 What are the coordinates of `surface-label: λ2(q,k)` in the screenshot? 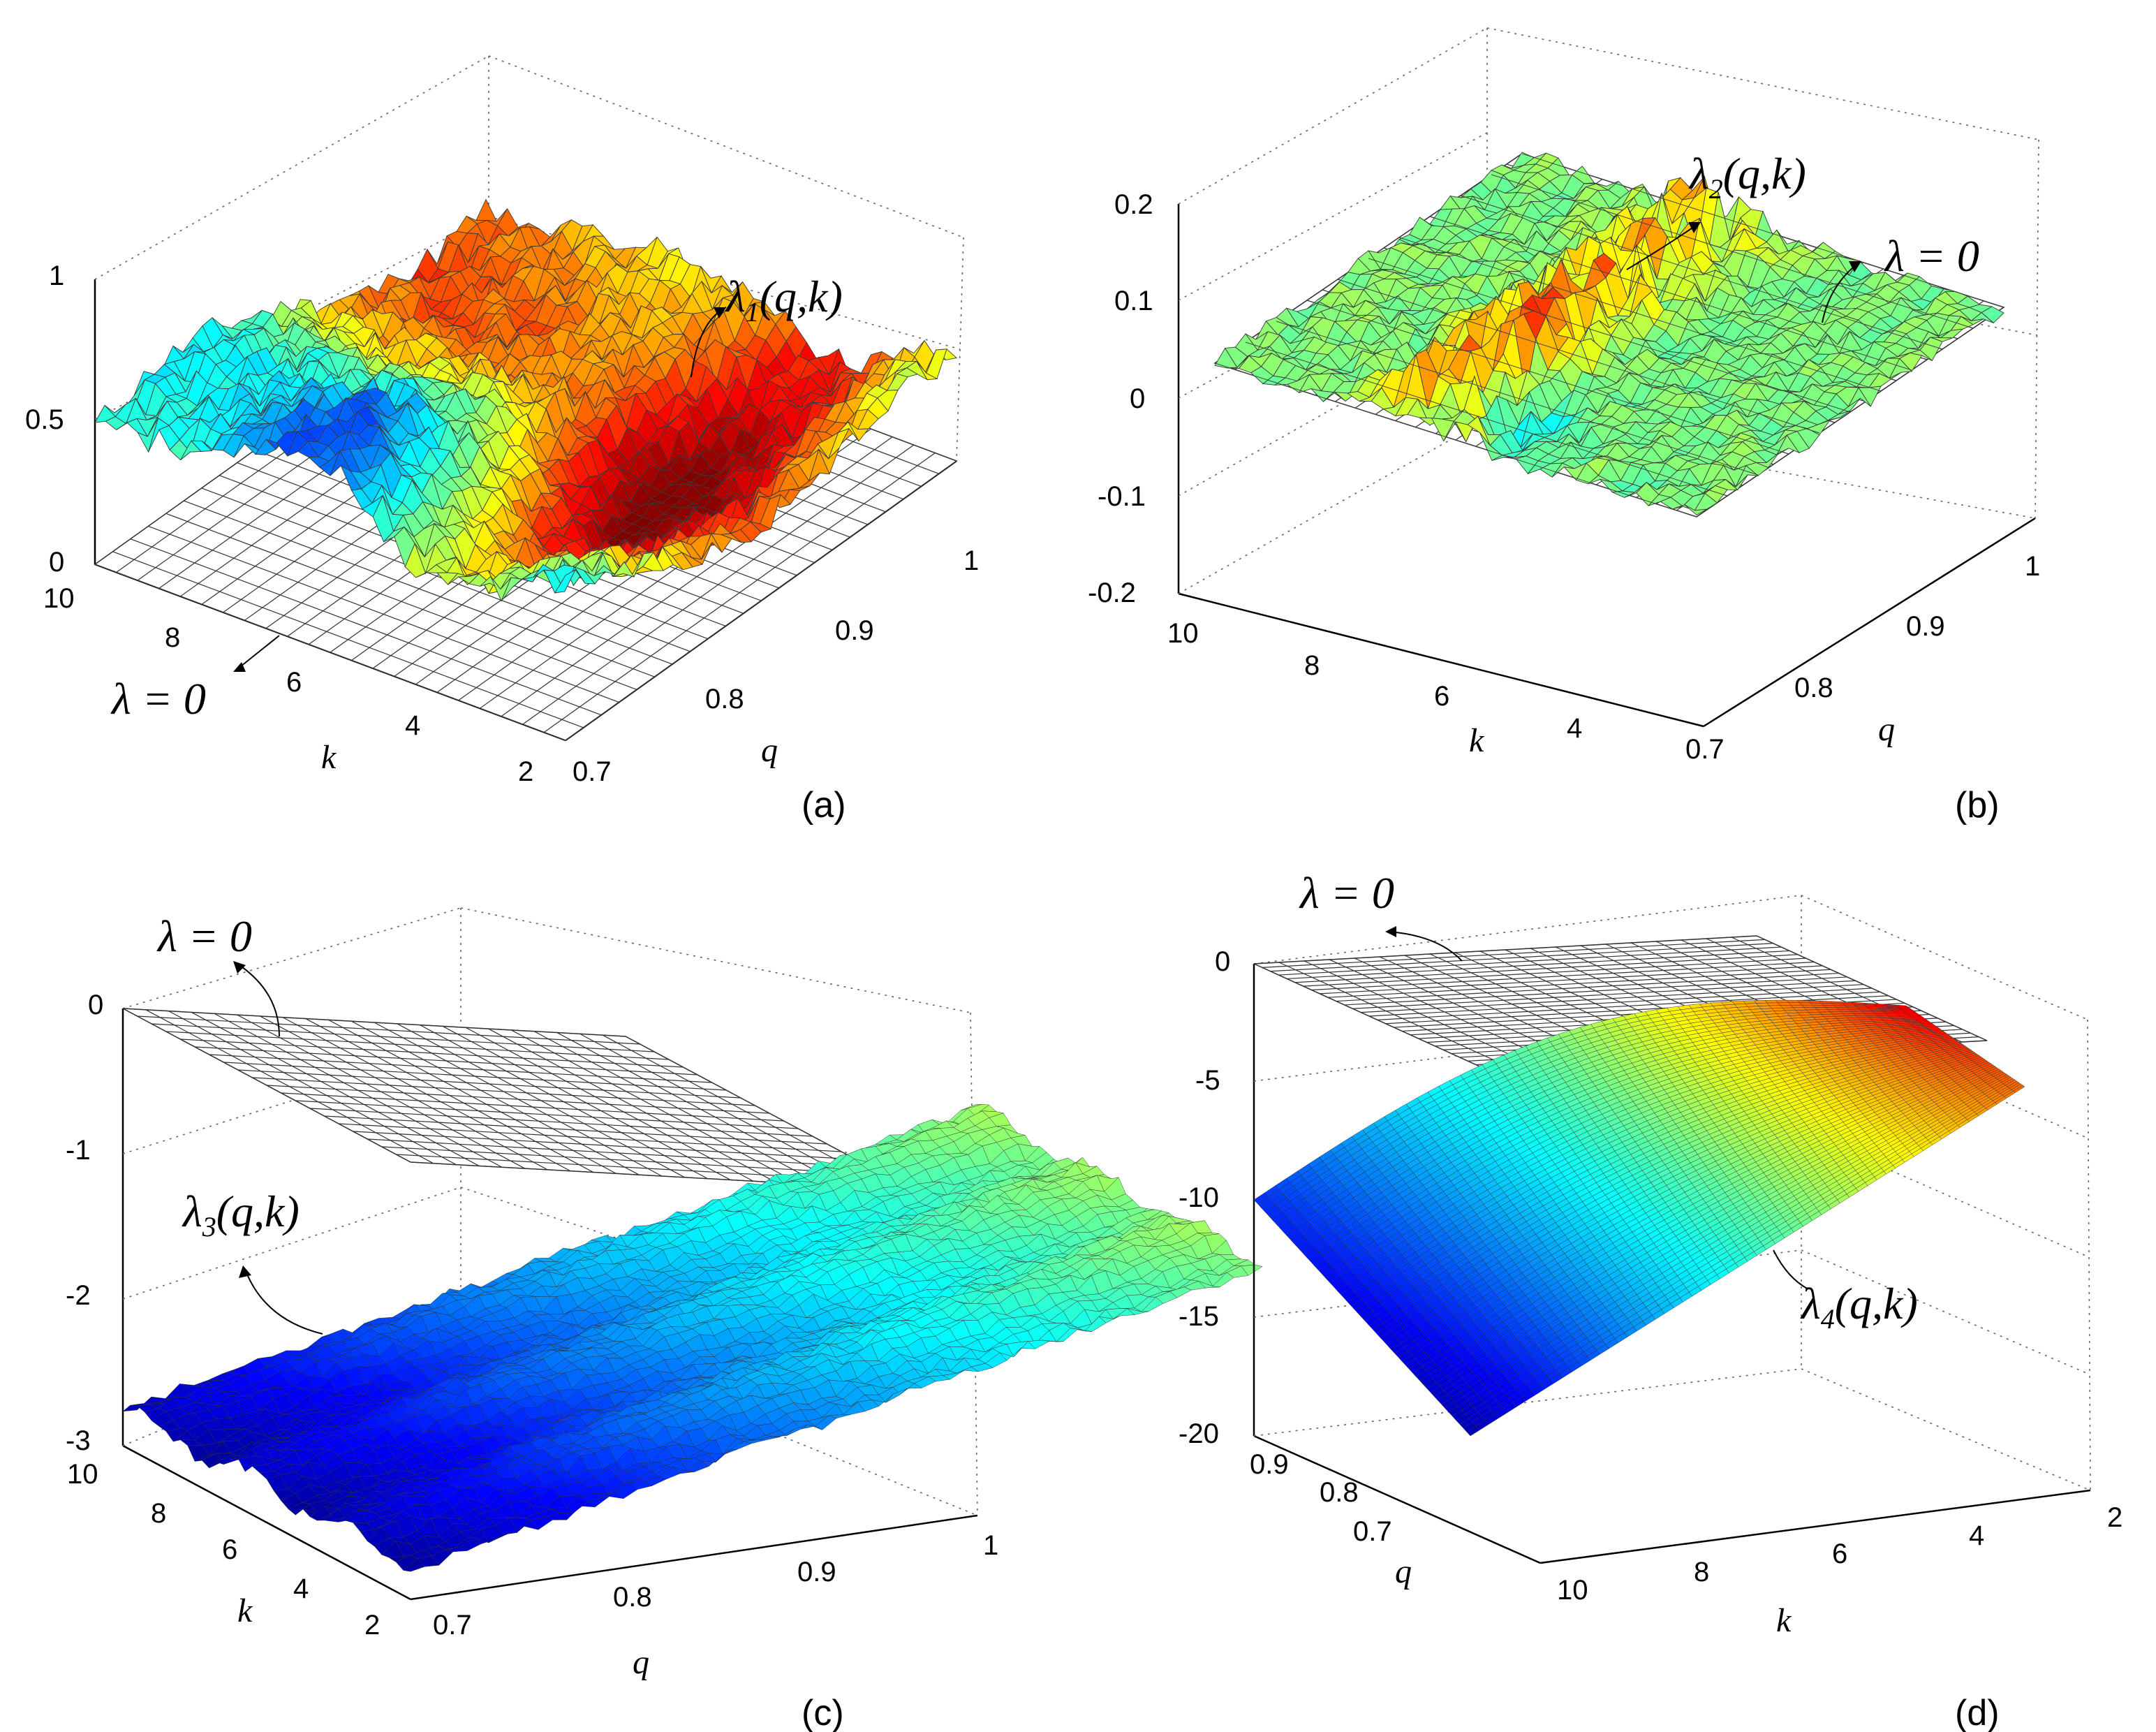 It's located at (1747, 177).